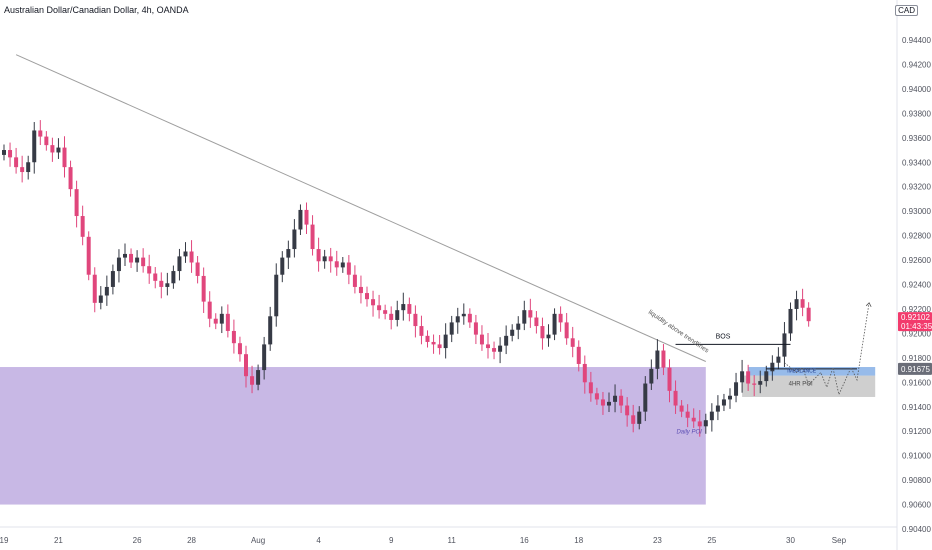 Image resolution: width=932 pixels, height=550 pixels. I want to click on time-tick-label: 26, so click(137, 540).